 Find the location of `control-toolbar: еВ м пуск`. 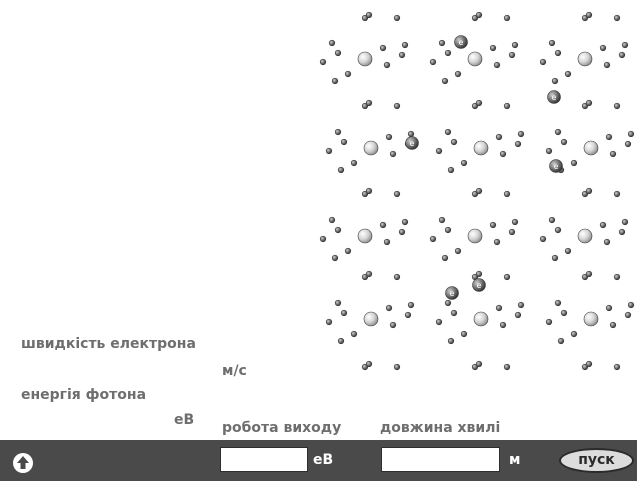

control-toolbar: еВ м пуск is located at coordinates (318, 460).